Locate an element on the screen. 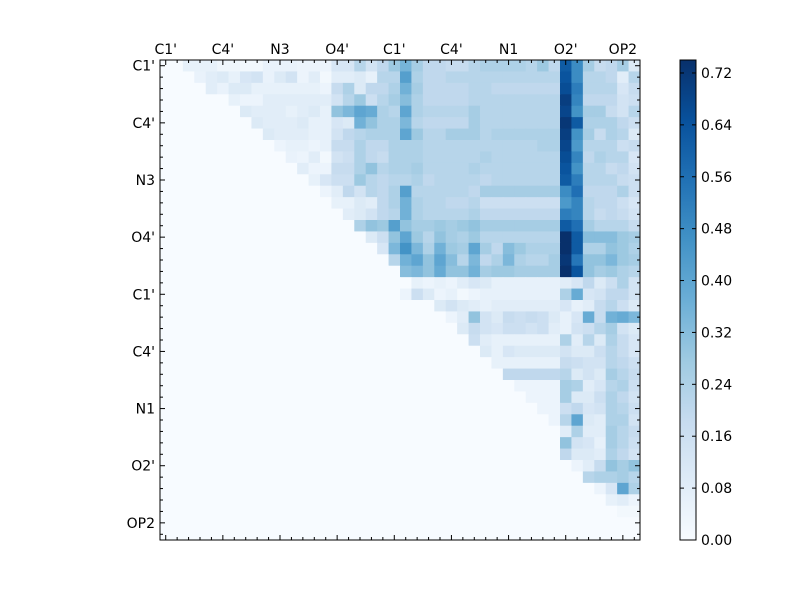 The height and width of the screenshot is (600, 800). row-label: C1' is located at coordinates (143, 295).